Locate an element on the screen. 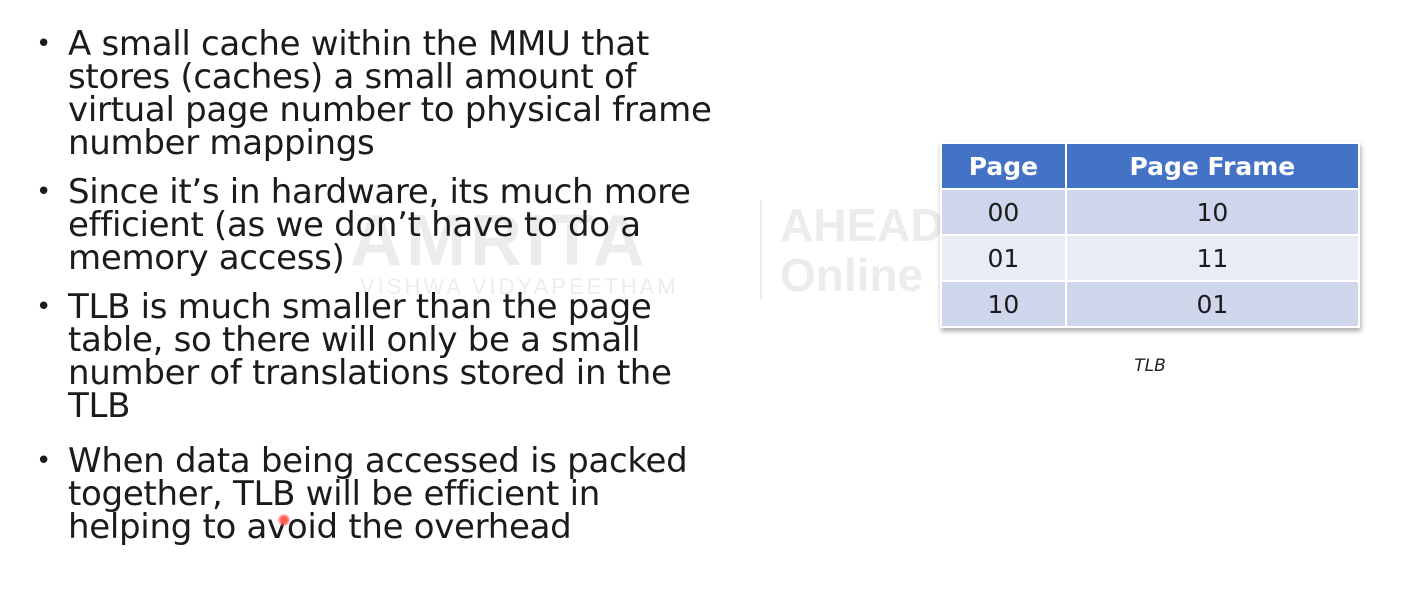  cell-page-frame: 11 is located at coordinates (1212, 258).